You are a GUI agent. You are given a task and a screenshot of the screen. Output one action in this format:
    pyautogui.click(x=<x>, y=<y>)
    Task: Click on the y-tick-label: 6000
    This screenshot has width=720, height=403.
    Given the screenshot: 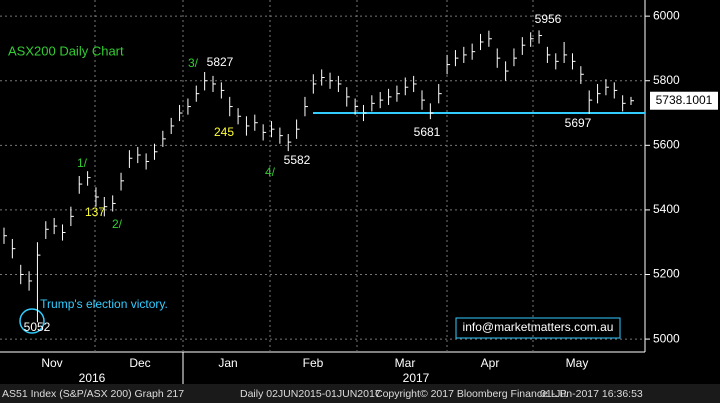 What is the action you would take?
    pyautogui.click(x=666, y=15)
    